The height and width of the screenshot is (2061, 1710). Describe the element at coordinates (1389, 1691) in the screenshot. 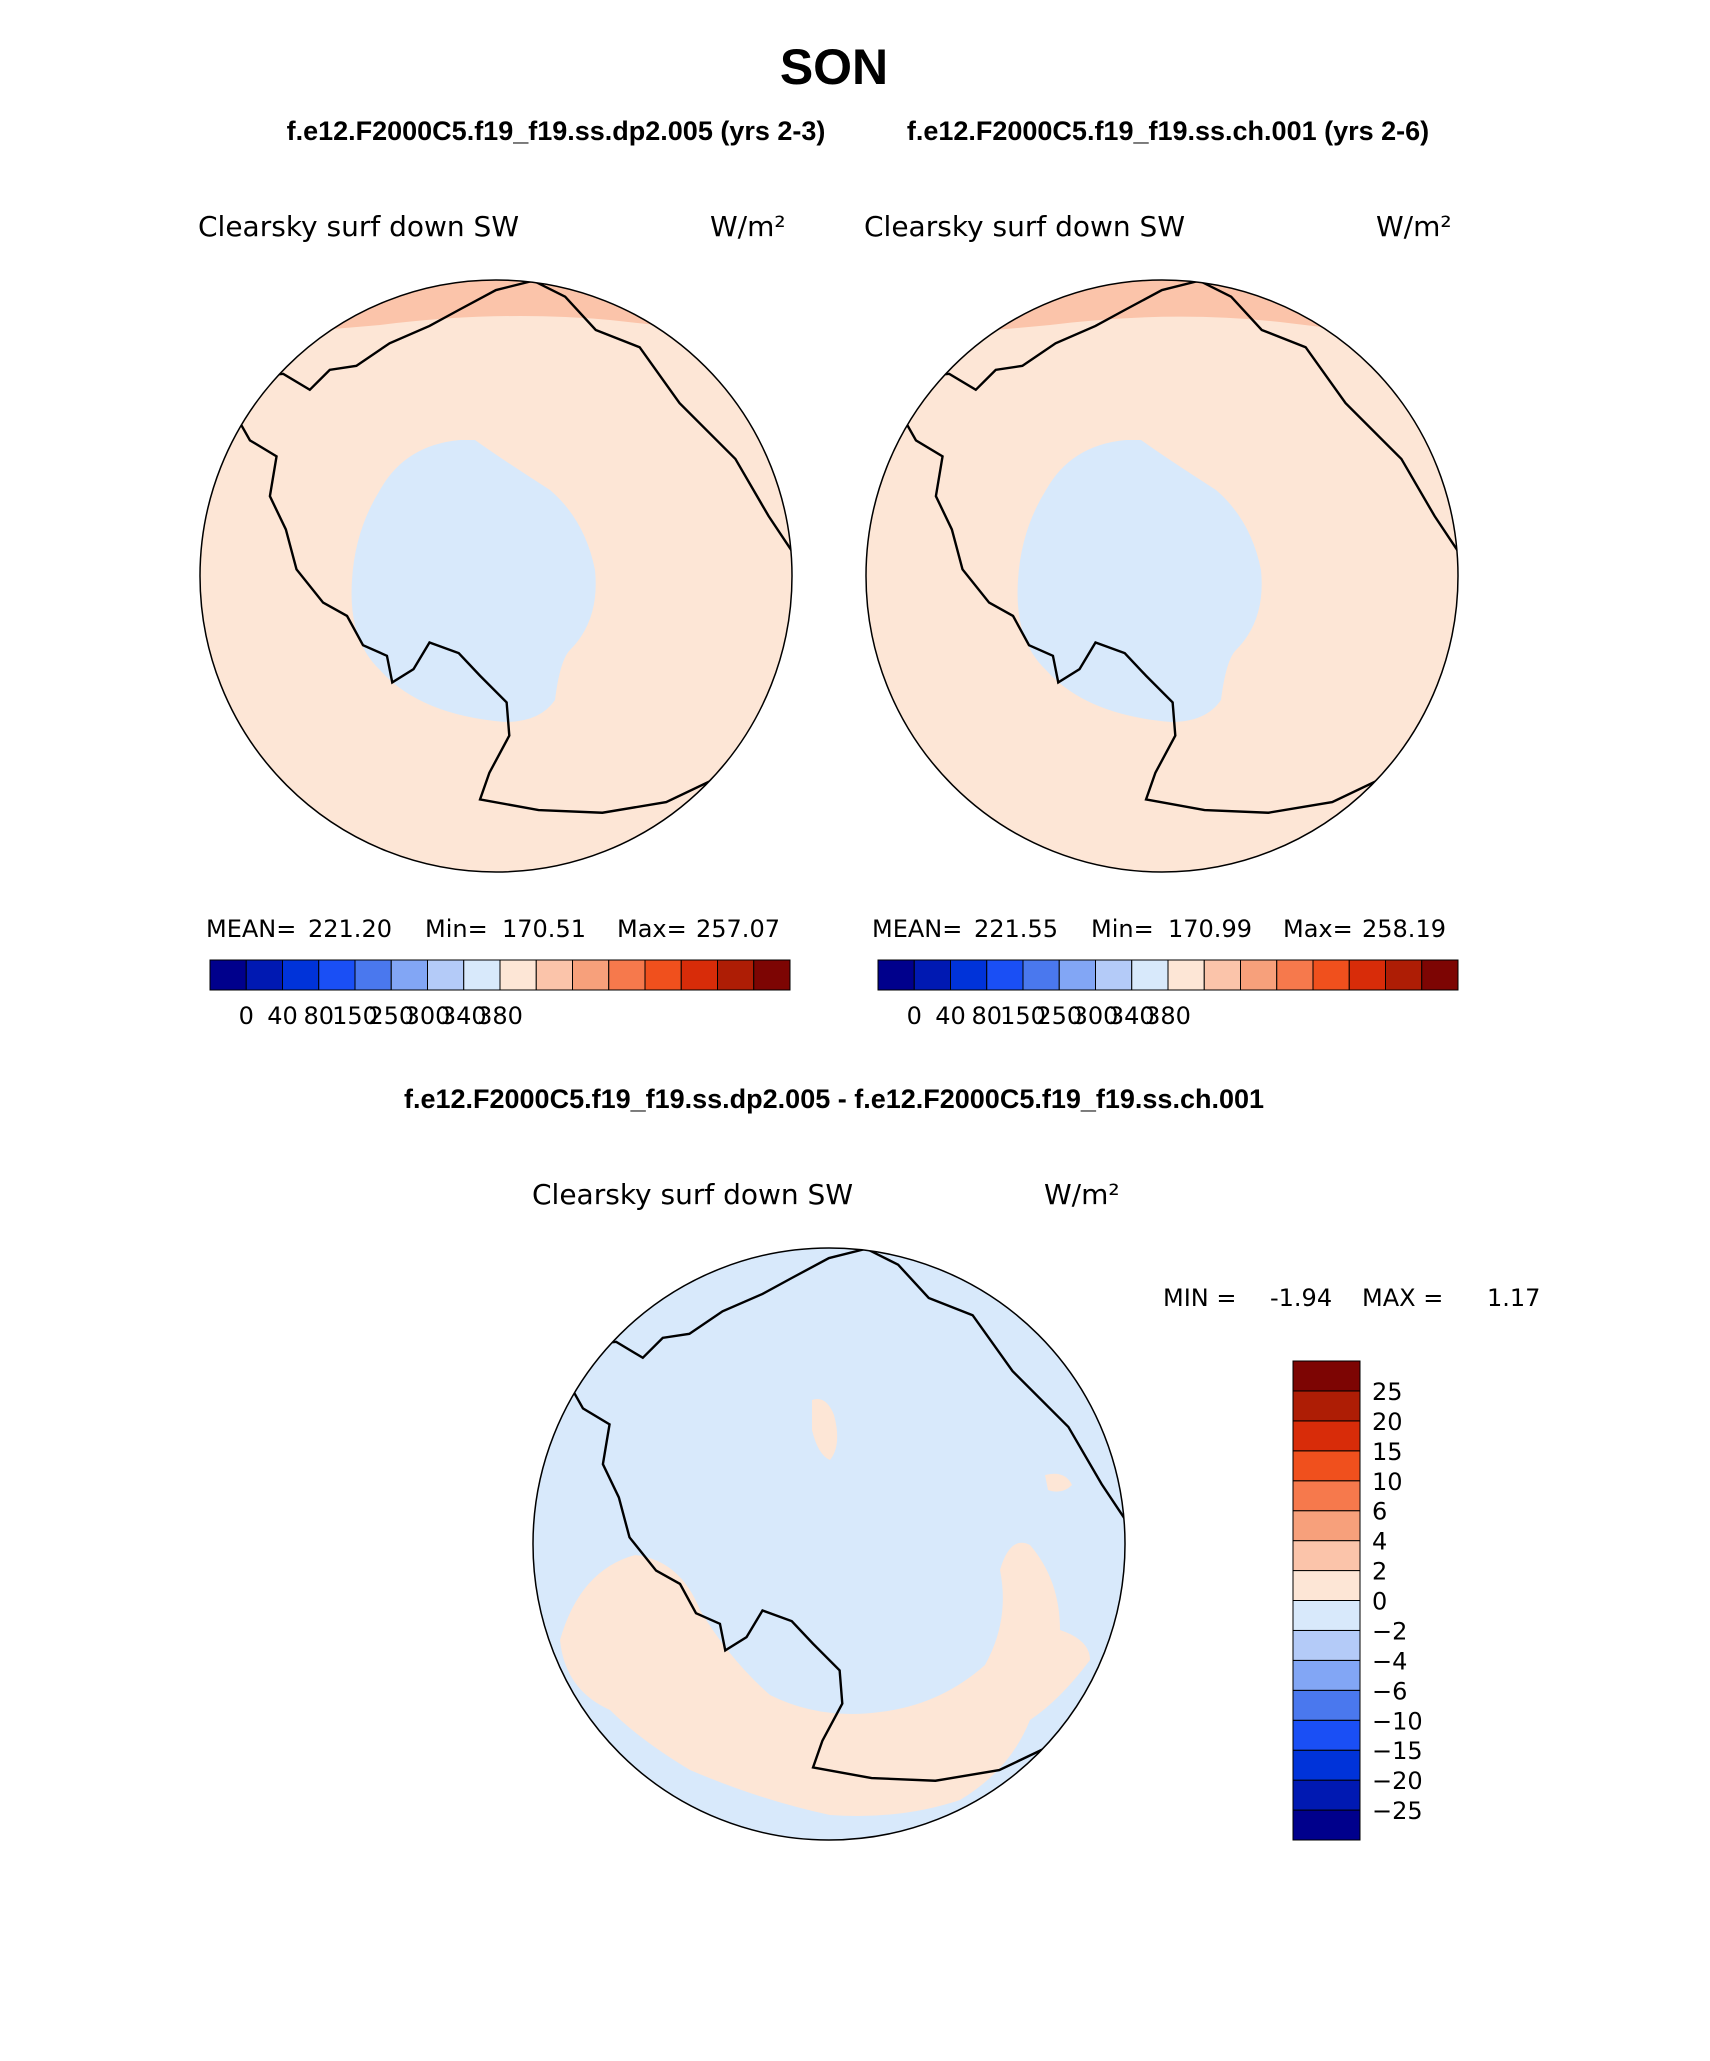

I see `diff-colorbar-tick-4: −6` at that location.